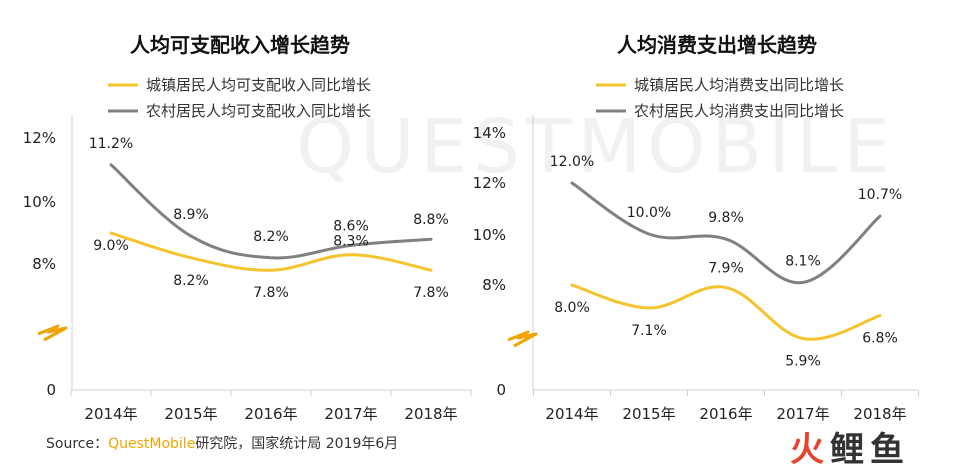  What do you see at coordinates (258, 111) in the screenshot?
I see `legend-label: 农村居民人均可支配收入同比增长` at bounding box center [258, 111].